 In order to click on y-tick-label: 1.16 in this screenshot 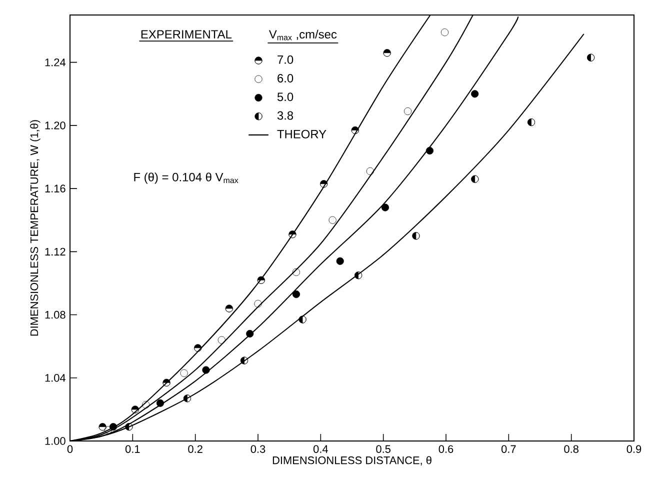, I will do `click(55, 188)`.